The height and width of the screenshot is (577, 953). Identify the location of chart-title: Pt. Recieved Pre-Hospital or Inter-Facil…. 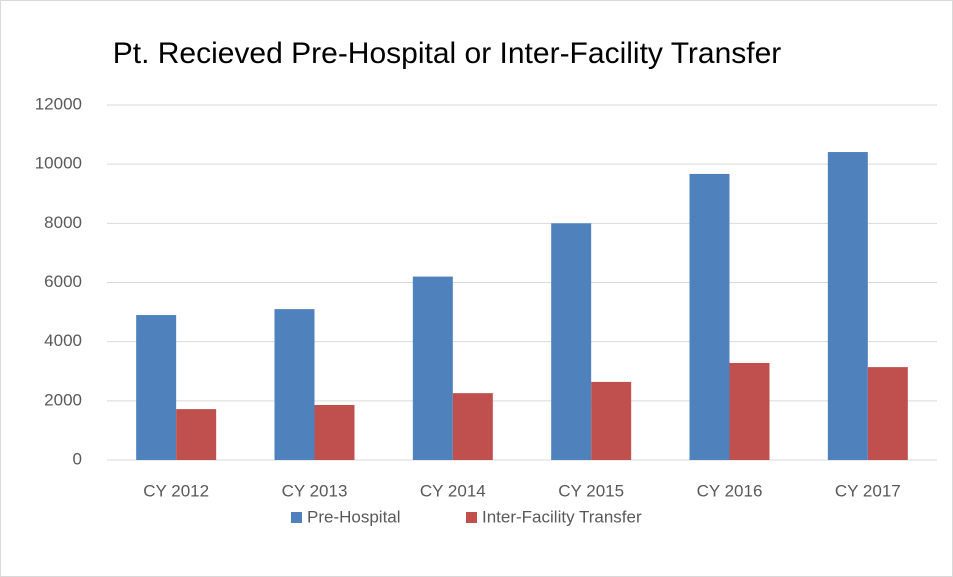
(447, 53).